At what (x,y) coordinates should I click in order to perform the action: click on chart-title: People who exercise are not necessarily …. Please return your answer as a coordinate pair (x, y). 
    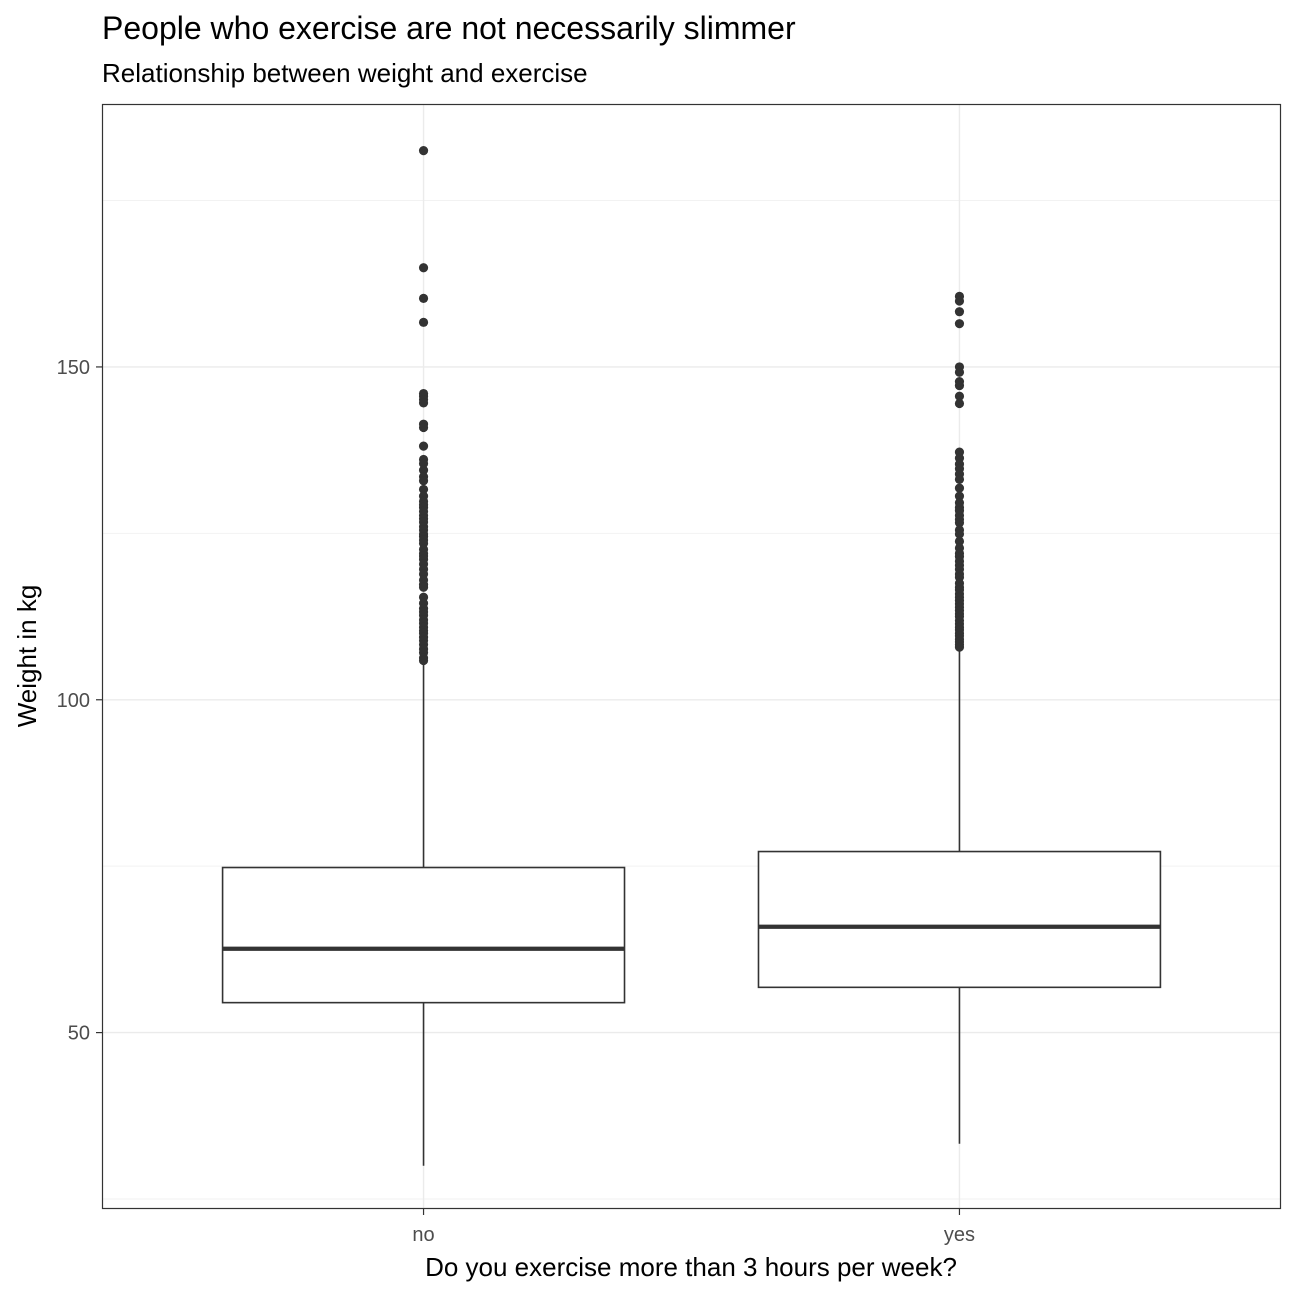
    Looking at the image, I should click on (449, 28).